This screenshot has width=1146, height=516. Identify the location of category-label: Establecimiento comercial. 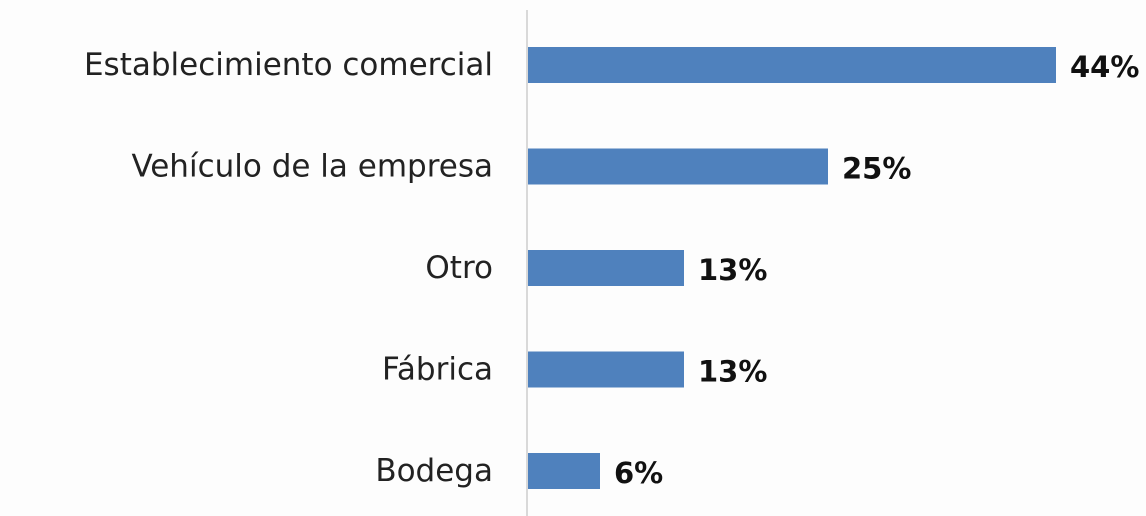
(288, 65).